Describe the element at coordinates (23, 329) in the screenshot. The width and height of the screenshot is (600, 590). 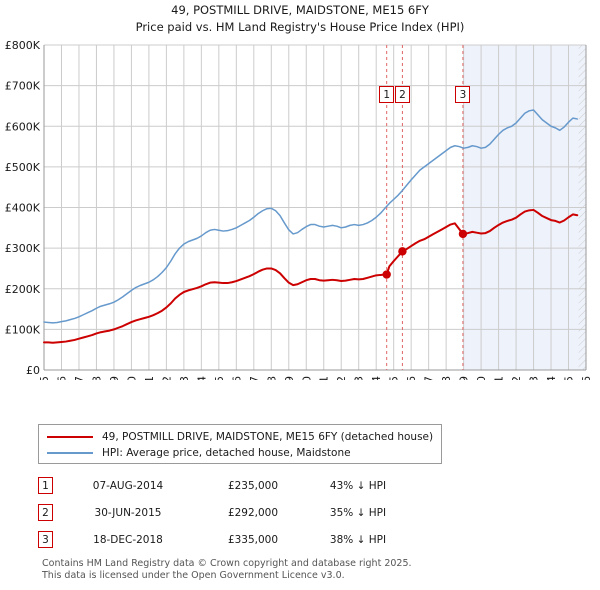
I see `y-axis-tick-label: £100K` at that location.